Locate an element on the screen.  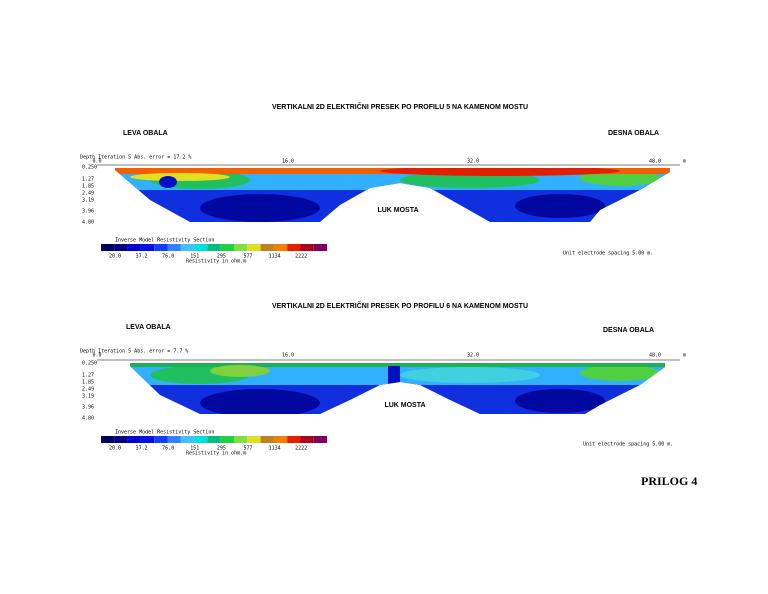
section-fill is located at coordinates (392, 195).